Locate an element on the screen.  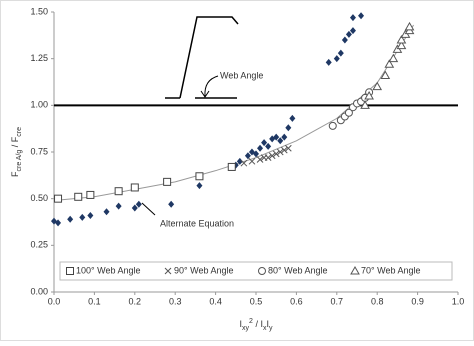
label-part: cre is located at coordinates (19, 132).